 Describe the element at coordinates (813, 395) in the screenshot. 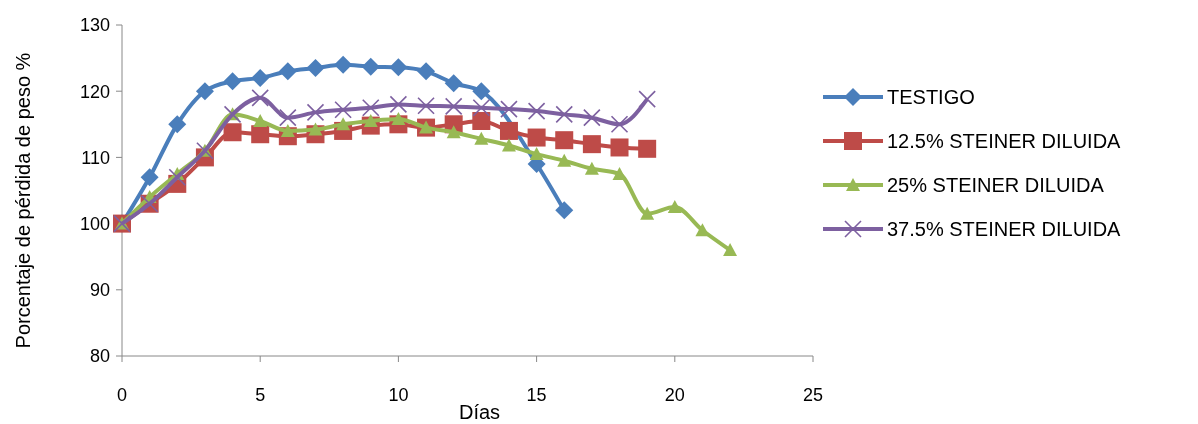

I see `x-tick-label: 25` at that location.